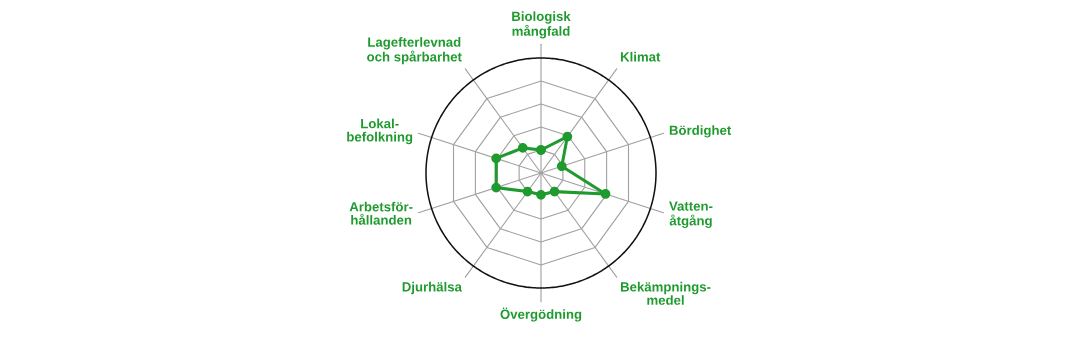 Image resolution: width=1080 pixels, height=340 pixels. Describe the element at coordinates (541, 314) in the screenshot. I see `spoke-label: Övergödning` at that location.